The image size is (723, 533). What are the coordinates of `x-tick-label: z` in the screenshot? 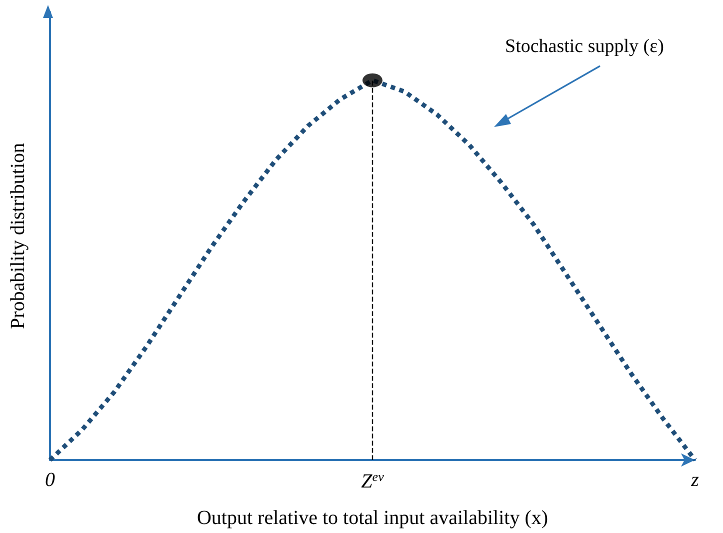 It's located at (695, 480).